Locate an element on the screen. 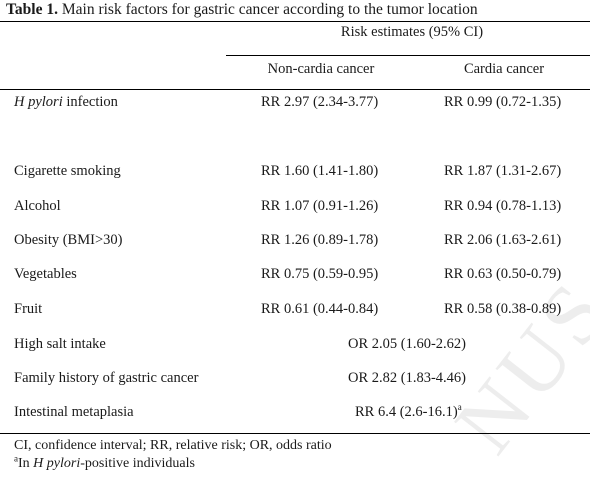 Image resolution: width=590 pixels, height=479 pixels. row-value-cardia: RR 0.58 (0.38-0.89) is located at coordinates (503, 309).